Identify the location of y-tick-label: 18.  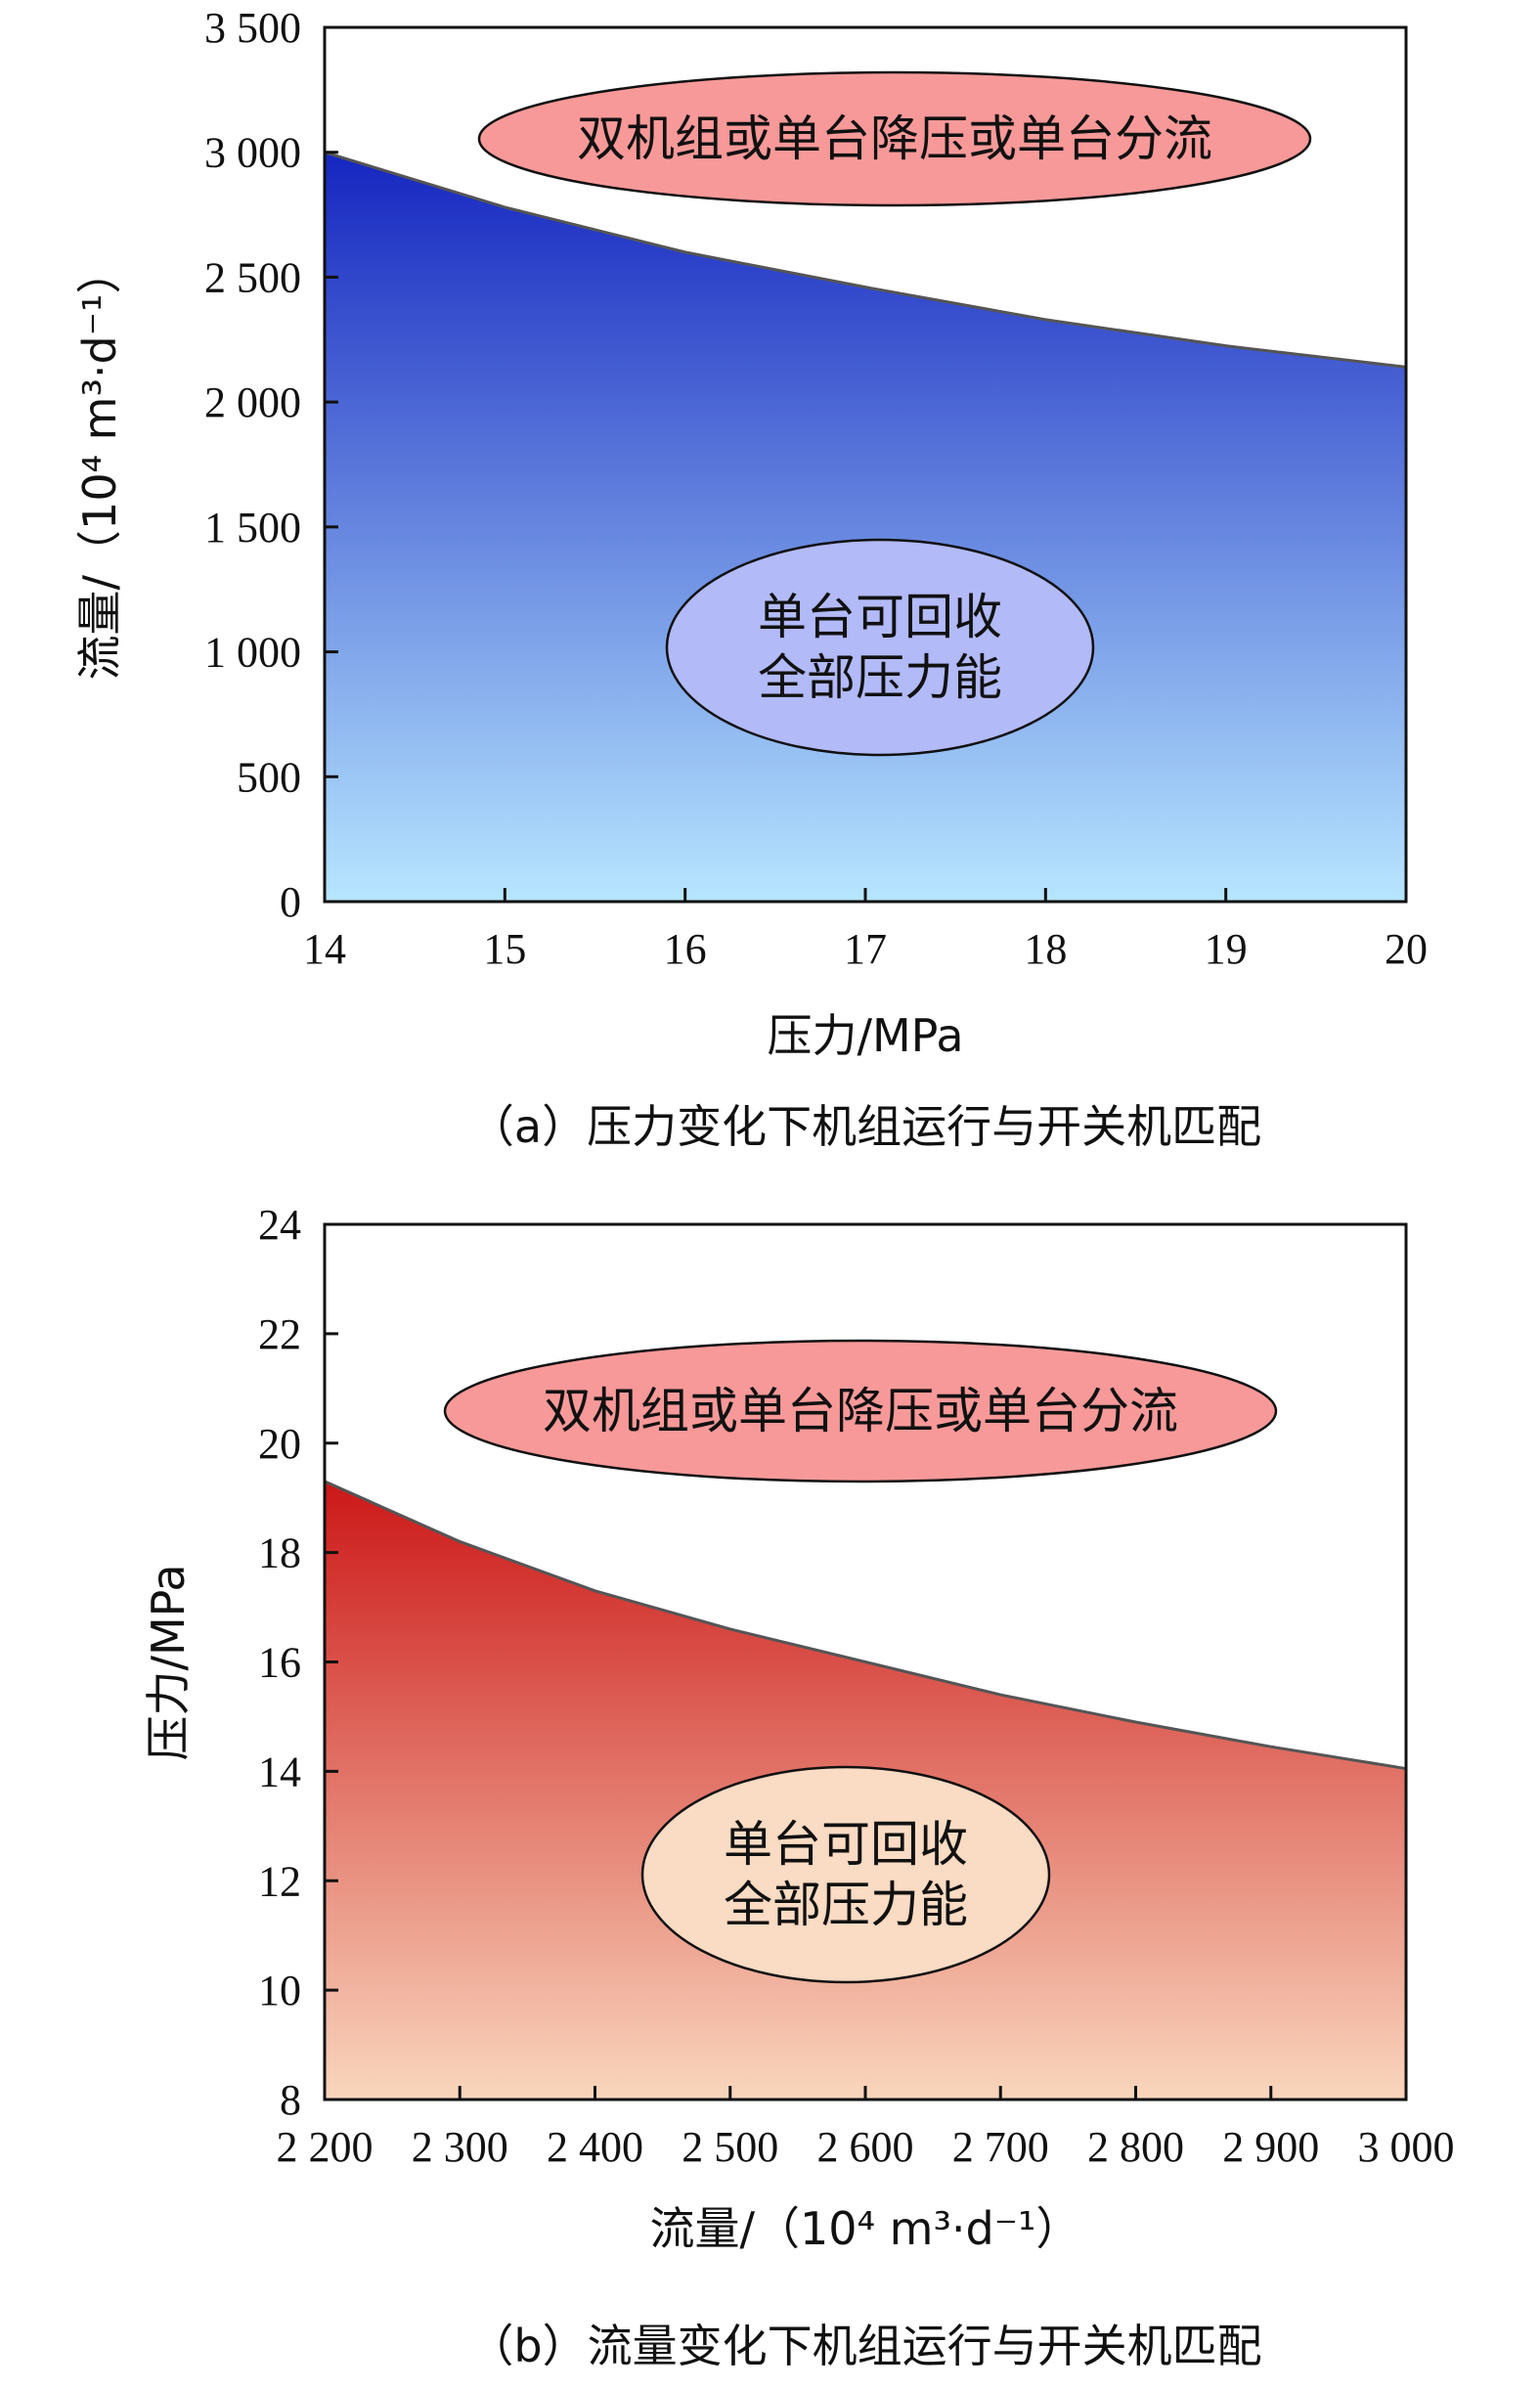
(279, 1553).